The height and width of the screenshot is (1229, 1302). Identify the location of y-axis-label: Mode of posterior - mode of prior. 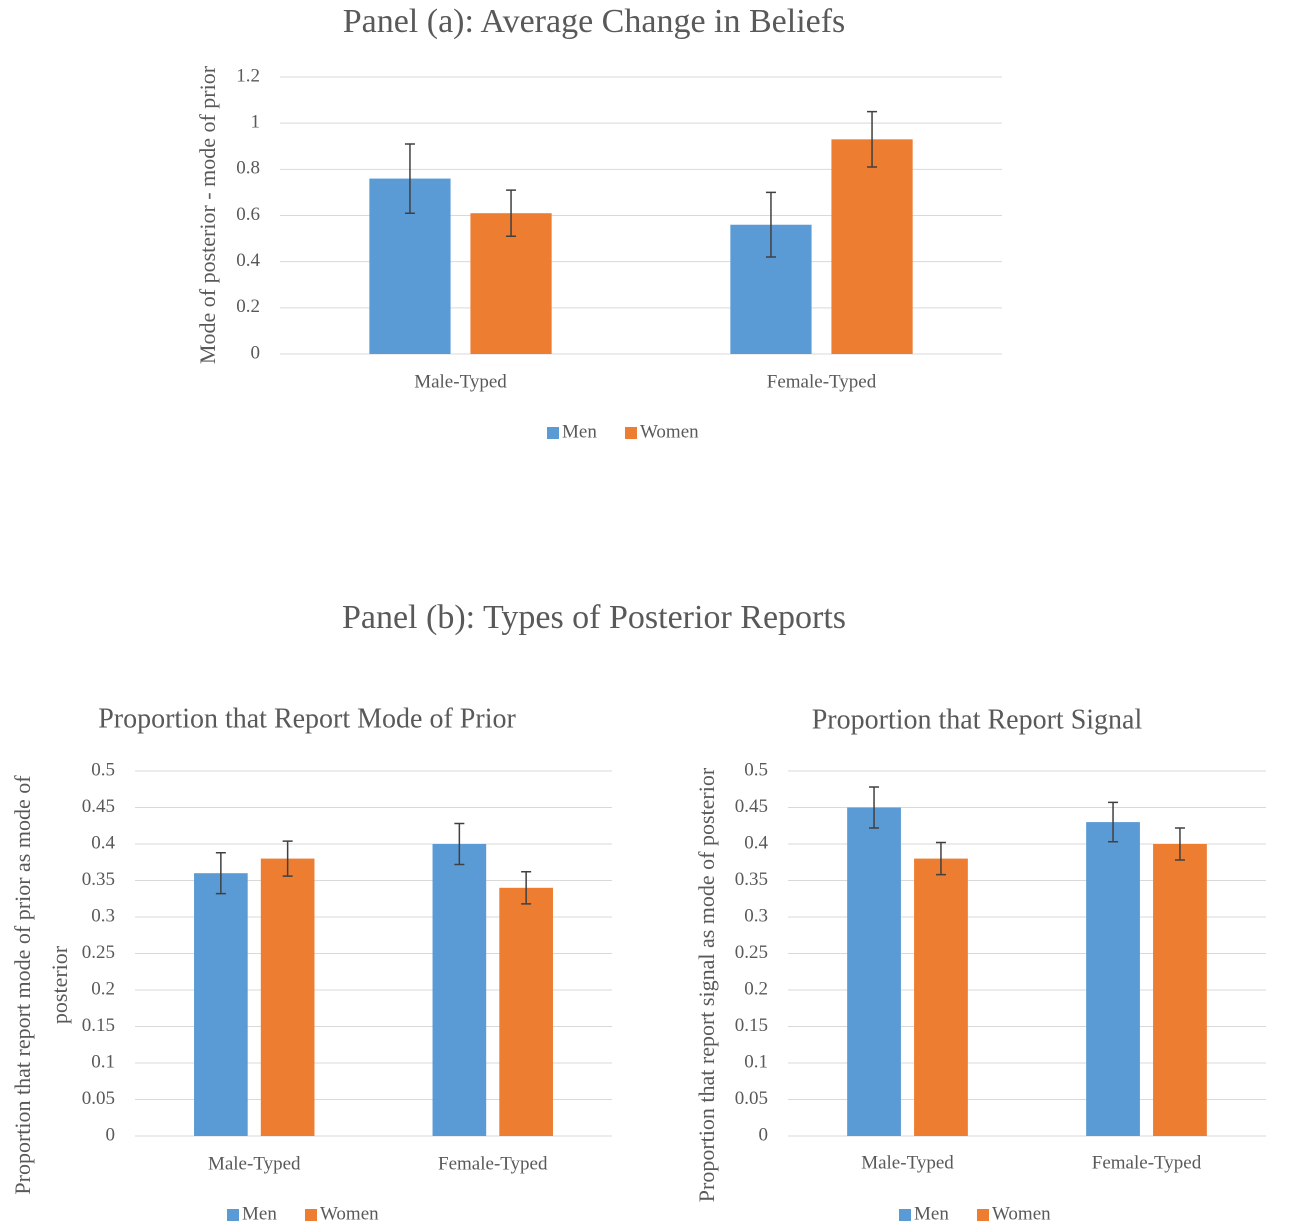
(207, 215).